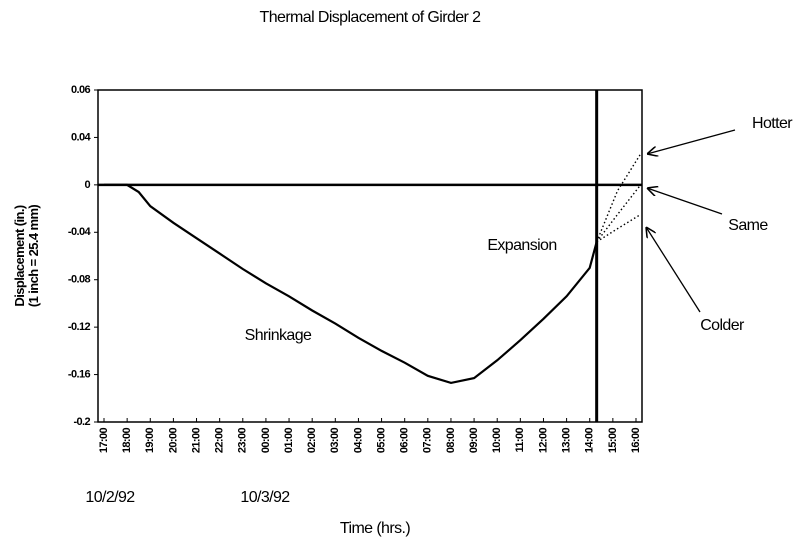 The width and height of the screenshot is (802, 548). I want to click on x-tick-label: 07:00, so click(428, 441).